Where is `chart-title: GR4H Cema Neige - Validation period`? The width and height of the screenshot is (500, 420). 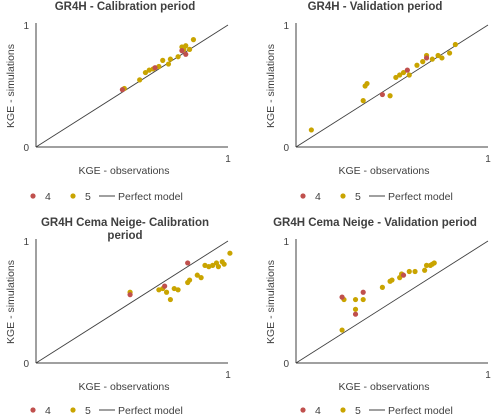 chart-title: GR4H Cema Neige - Validation period is located at coordinates (375, 223).